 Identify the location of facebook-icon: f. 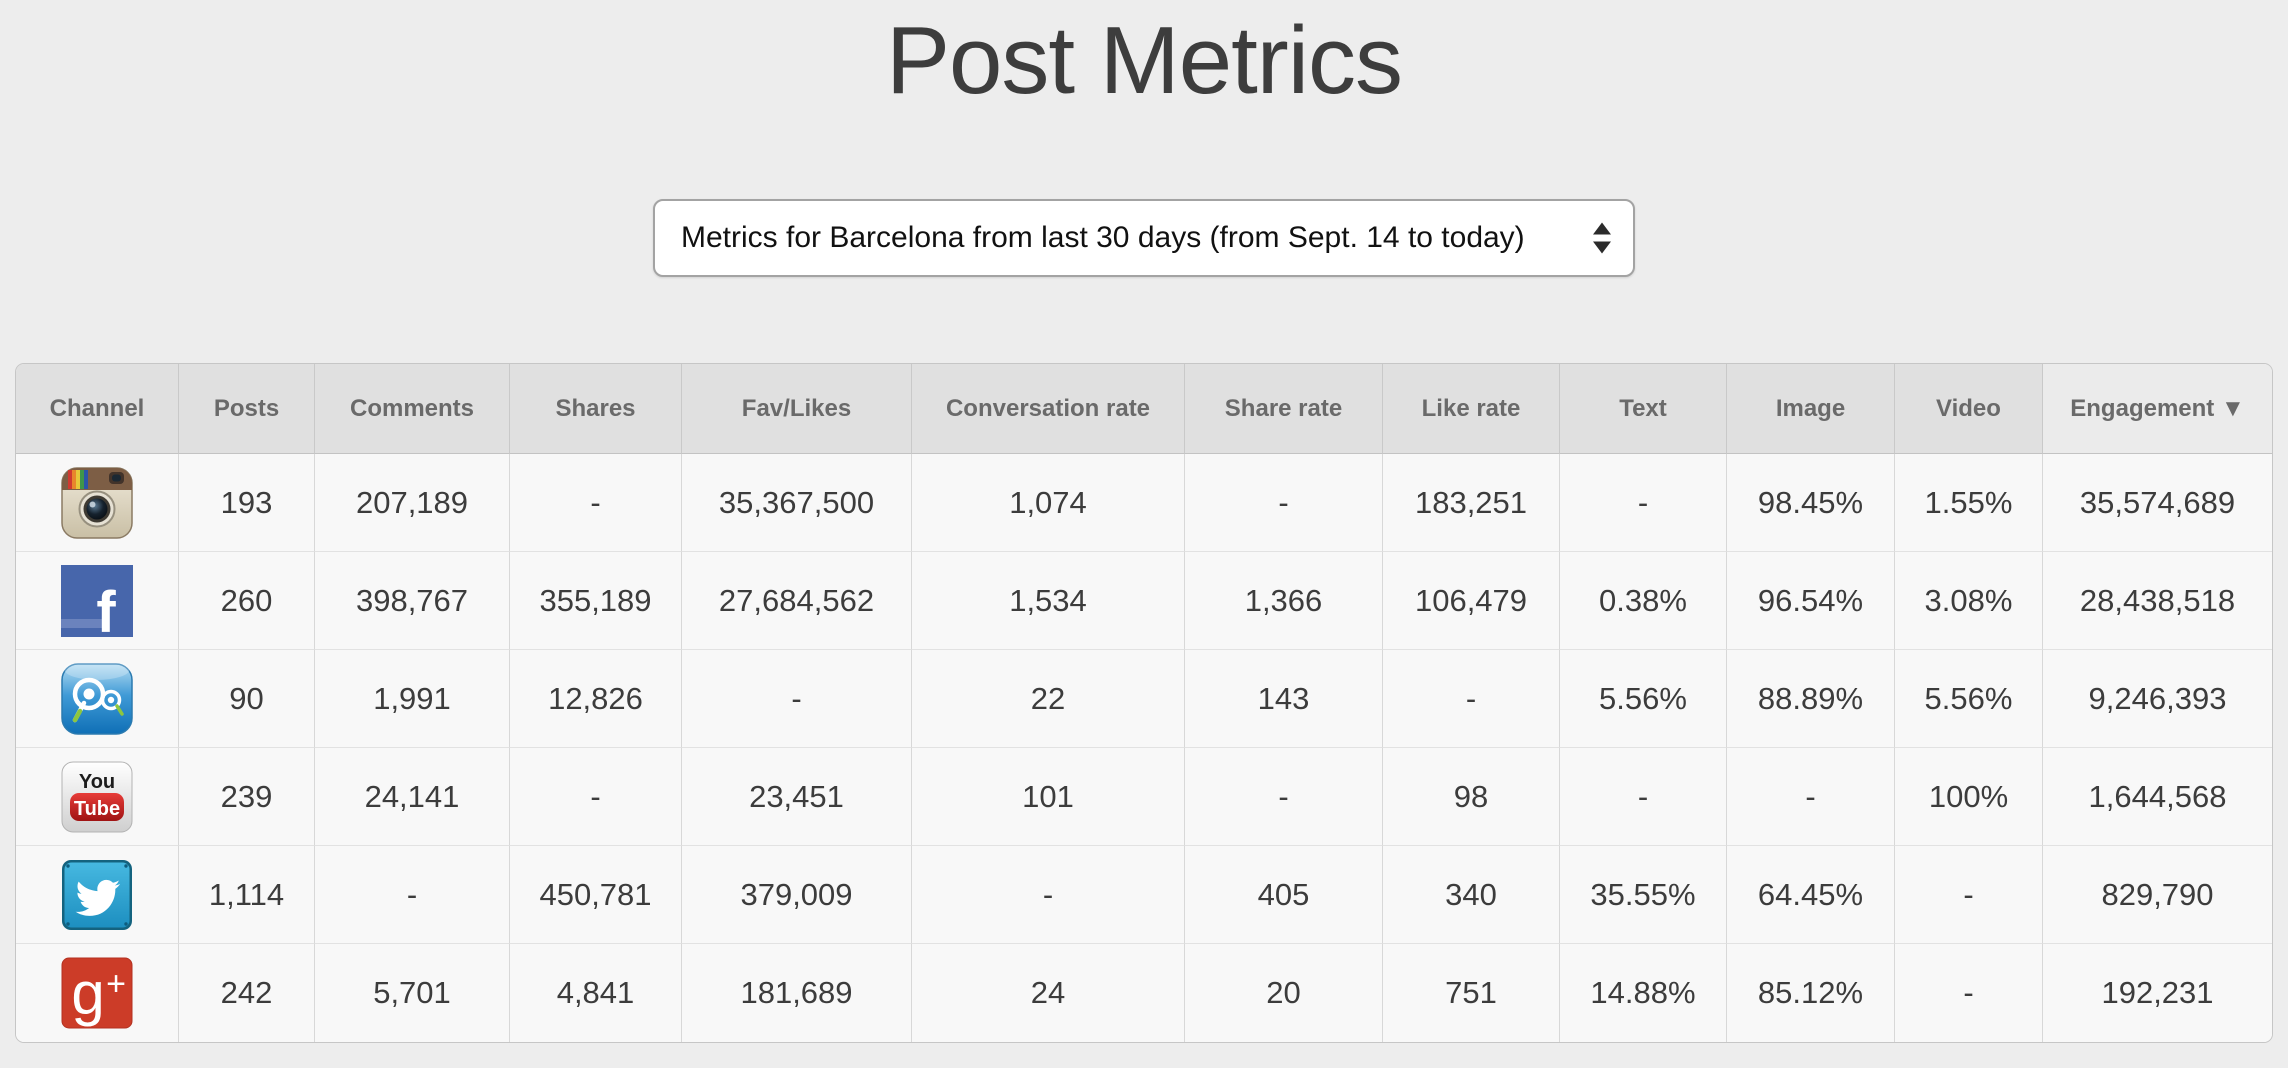
(97, 600).